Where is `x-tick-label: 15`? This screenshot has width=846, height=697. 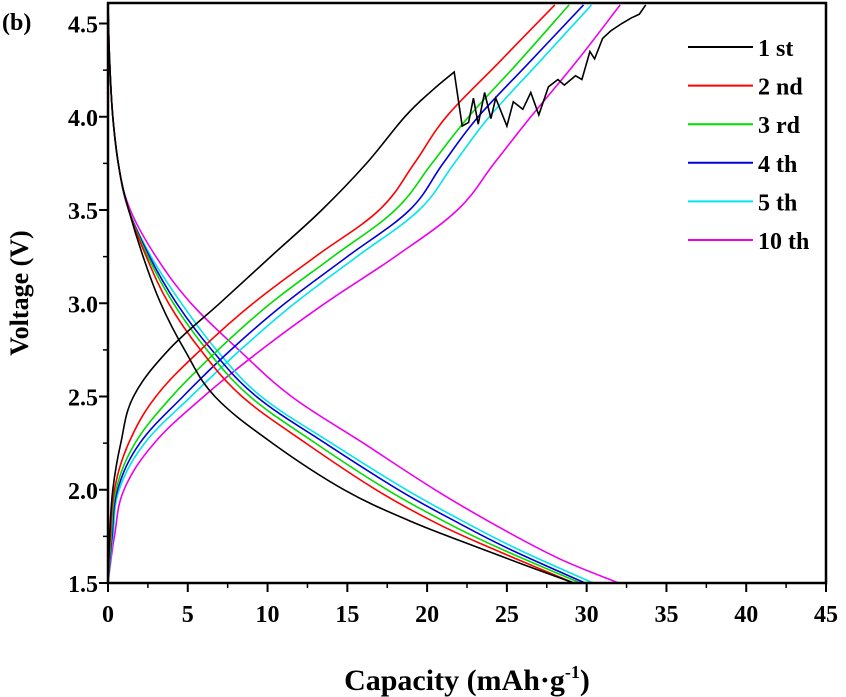 x-tick-label: 15 is located at coordinates (347, 615).